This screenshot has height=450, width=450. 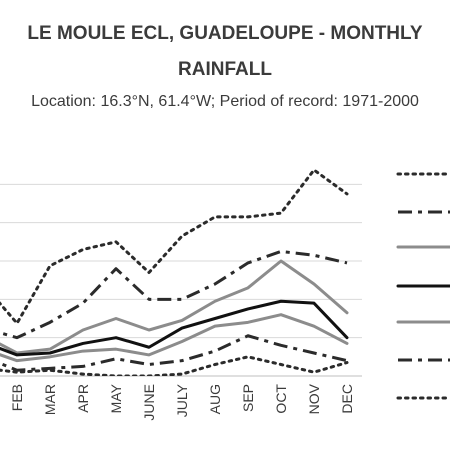 What do you see at coordinates (50, 399) in the screenshot?
I see `x-tick-label-mar: MAR` at bounding box center [50, 399].